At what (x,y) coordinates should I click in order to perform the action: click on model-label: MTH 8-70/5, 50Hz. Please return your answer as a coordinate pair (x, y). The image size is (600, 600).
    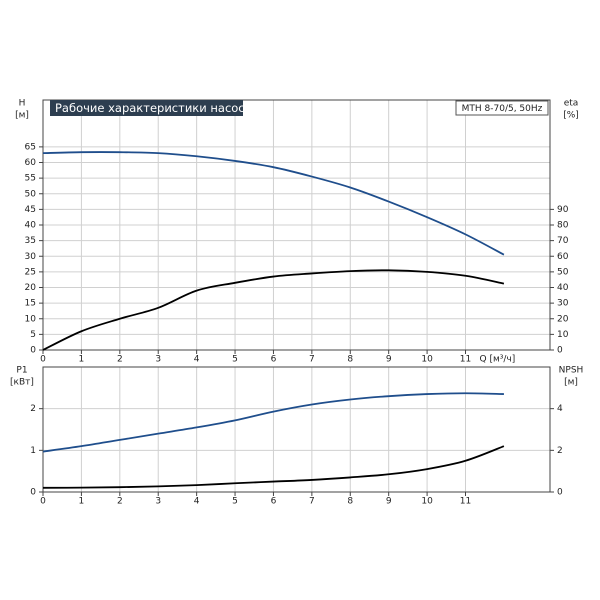
    Looking at the image, I should click on (502, 109).